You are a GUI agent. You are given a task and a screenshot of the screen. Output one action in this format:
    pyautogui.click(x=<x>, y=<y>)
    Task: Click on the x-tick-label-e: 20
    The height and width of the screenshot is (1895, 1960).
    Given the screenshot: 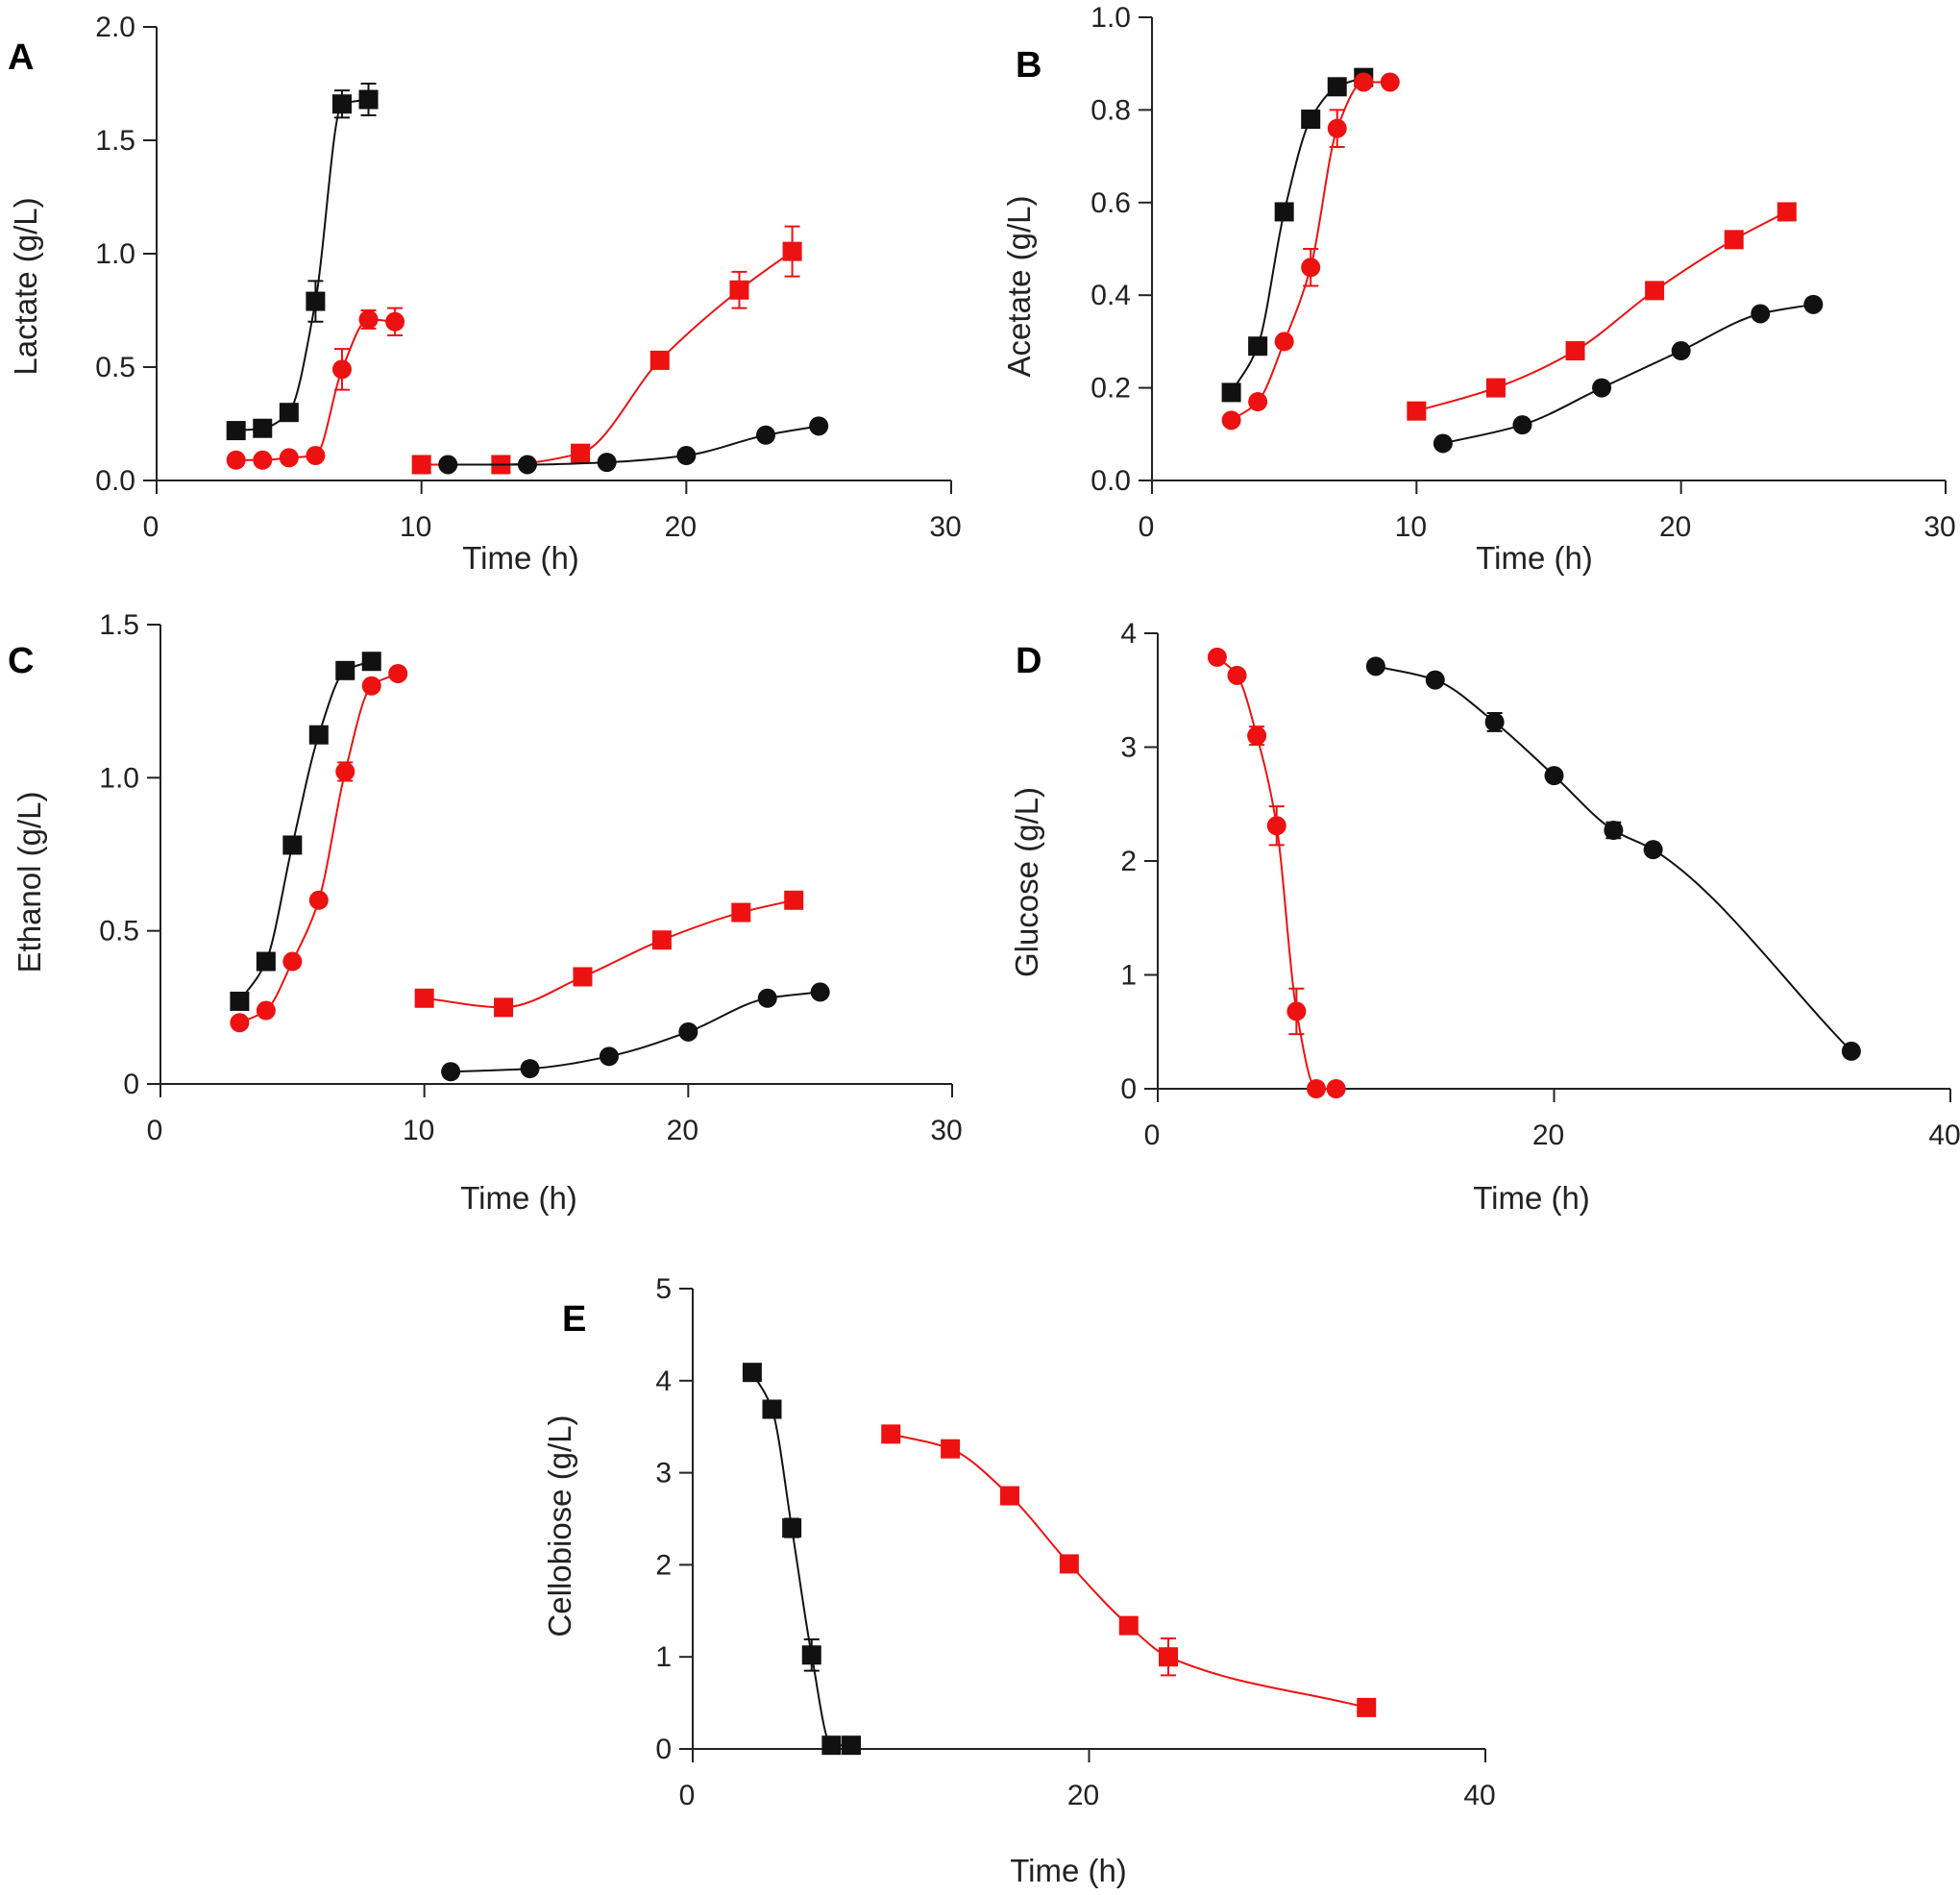 What is the action you would take?
    pyautogui.click(x=1083, y=1795)
    